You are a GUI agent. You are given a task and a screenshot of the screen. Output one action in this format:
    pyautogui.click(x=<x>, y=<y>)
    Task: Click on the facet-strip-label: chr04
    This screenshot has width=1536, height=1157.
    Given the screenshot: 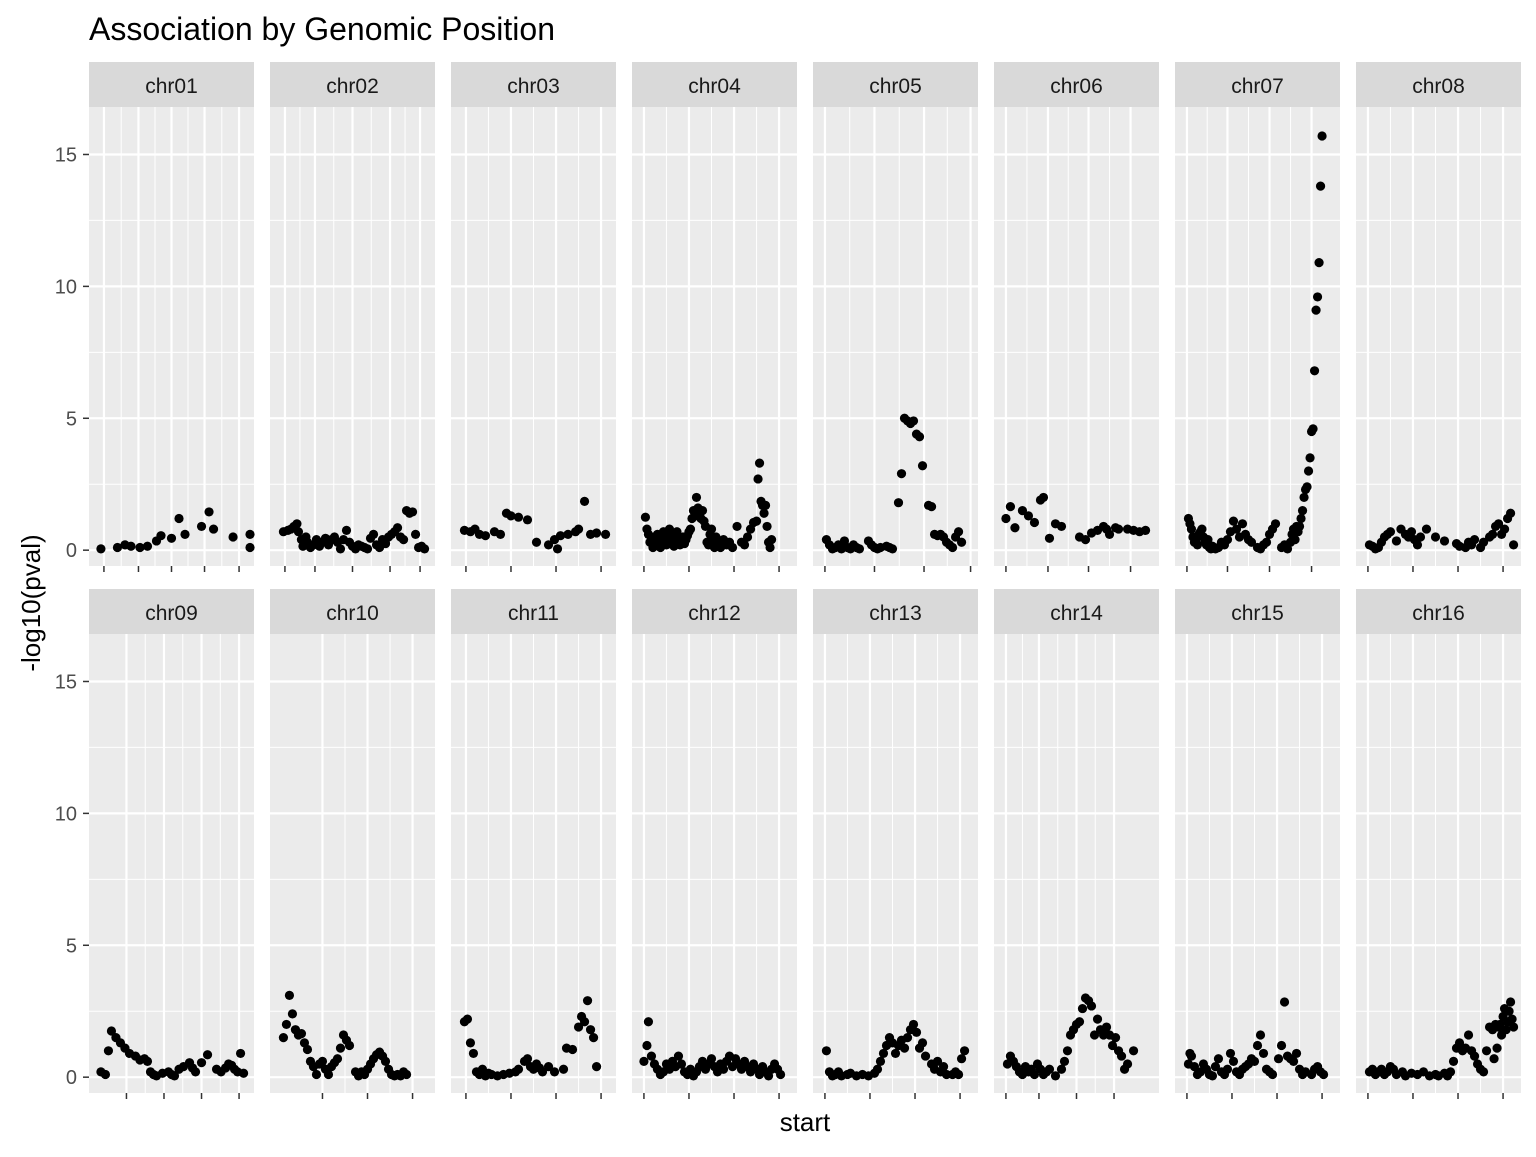 What is the action you would take?
    pyautogui.click(x=714, y=86)
    